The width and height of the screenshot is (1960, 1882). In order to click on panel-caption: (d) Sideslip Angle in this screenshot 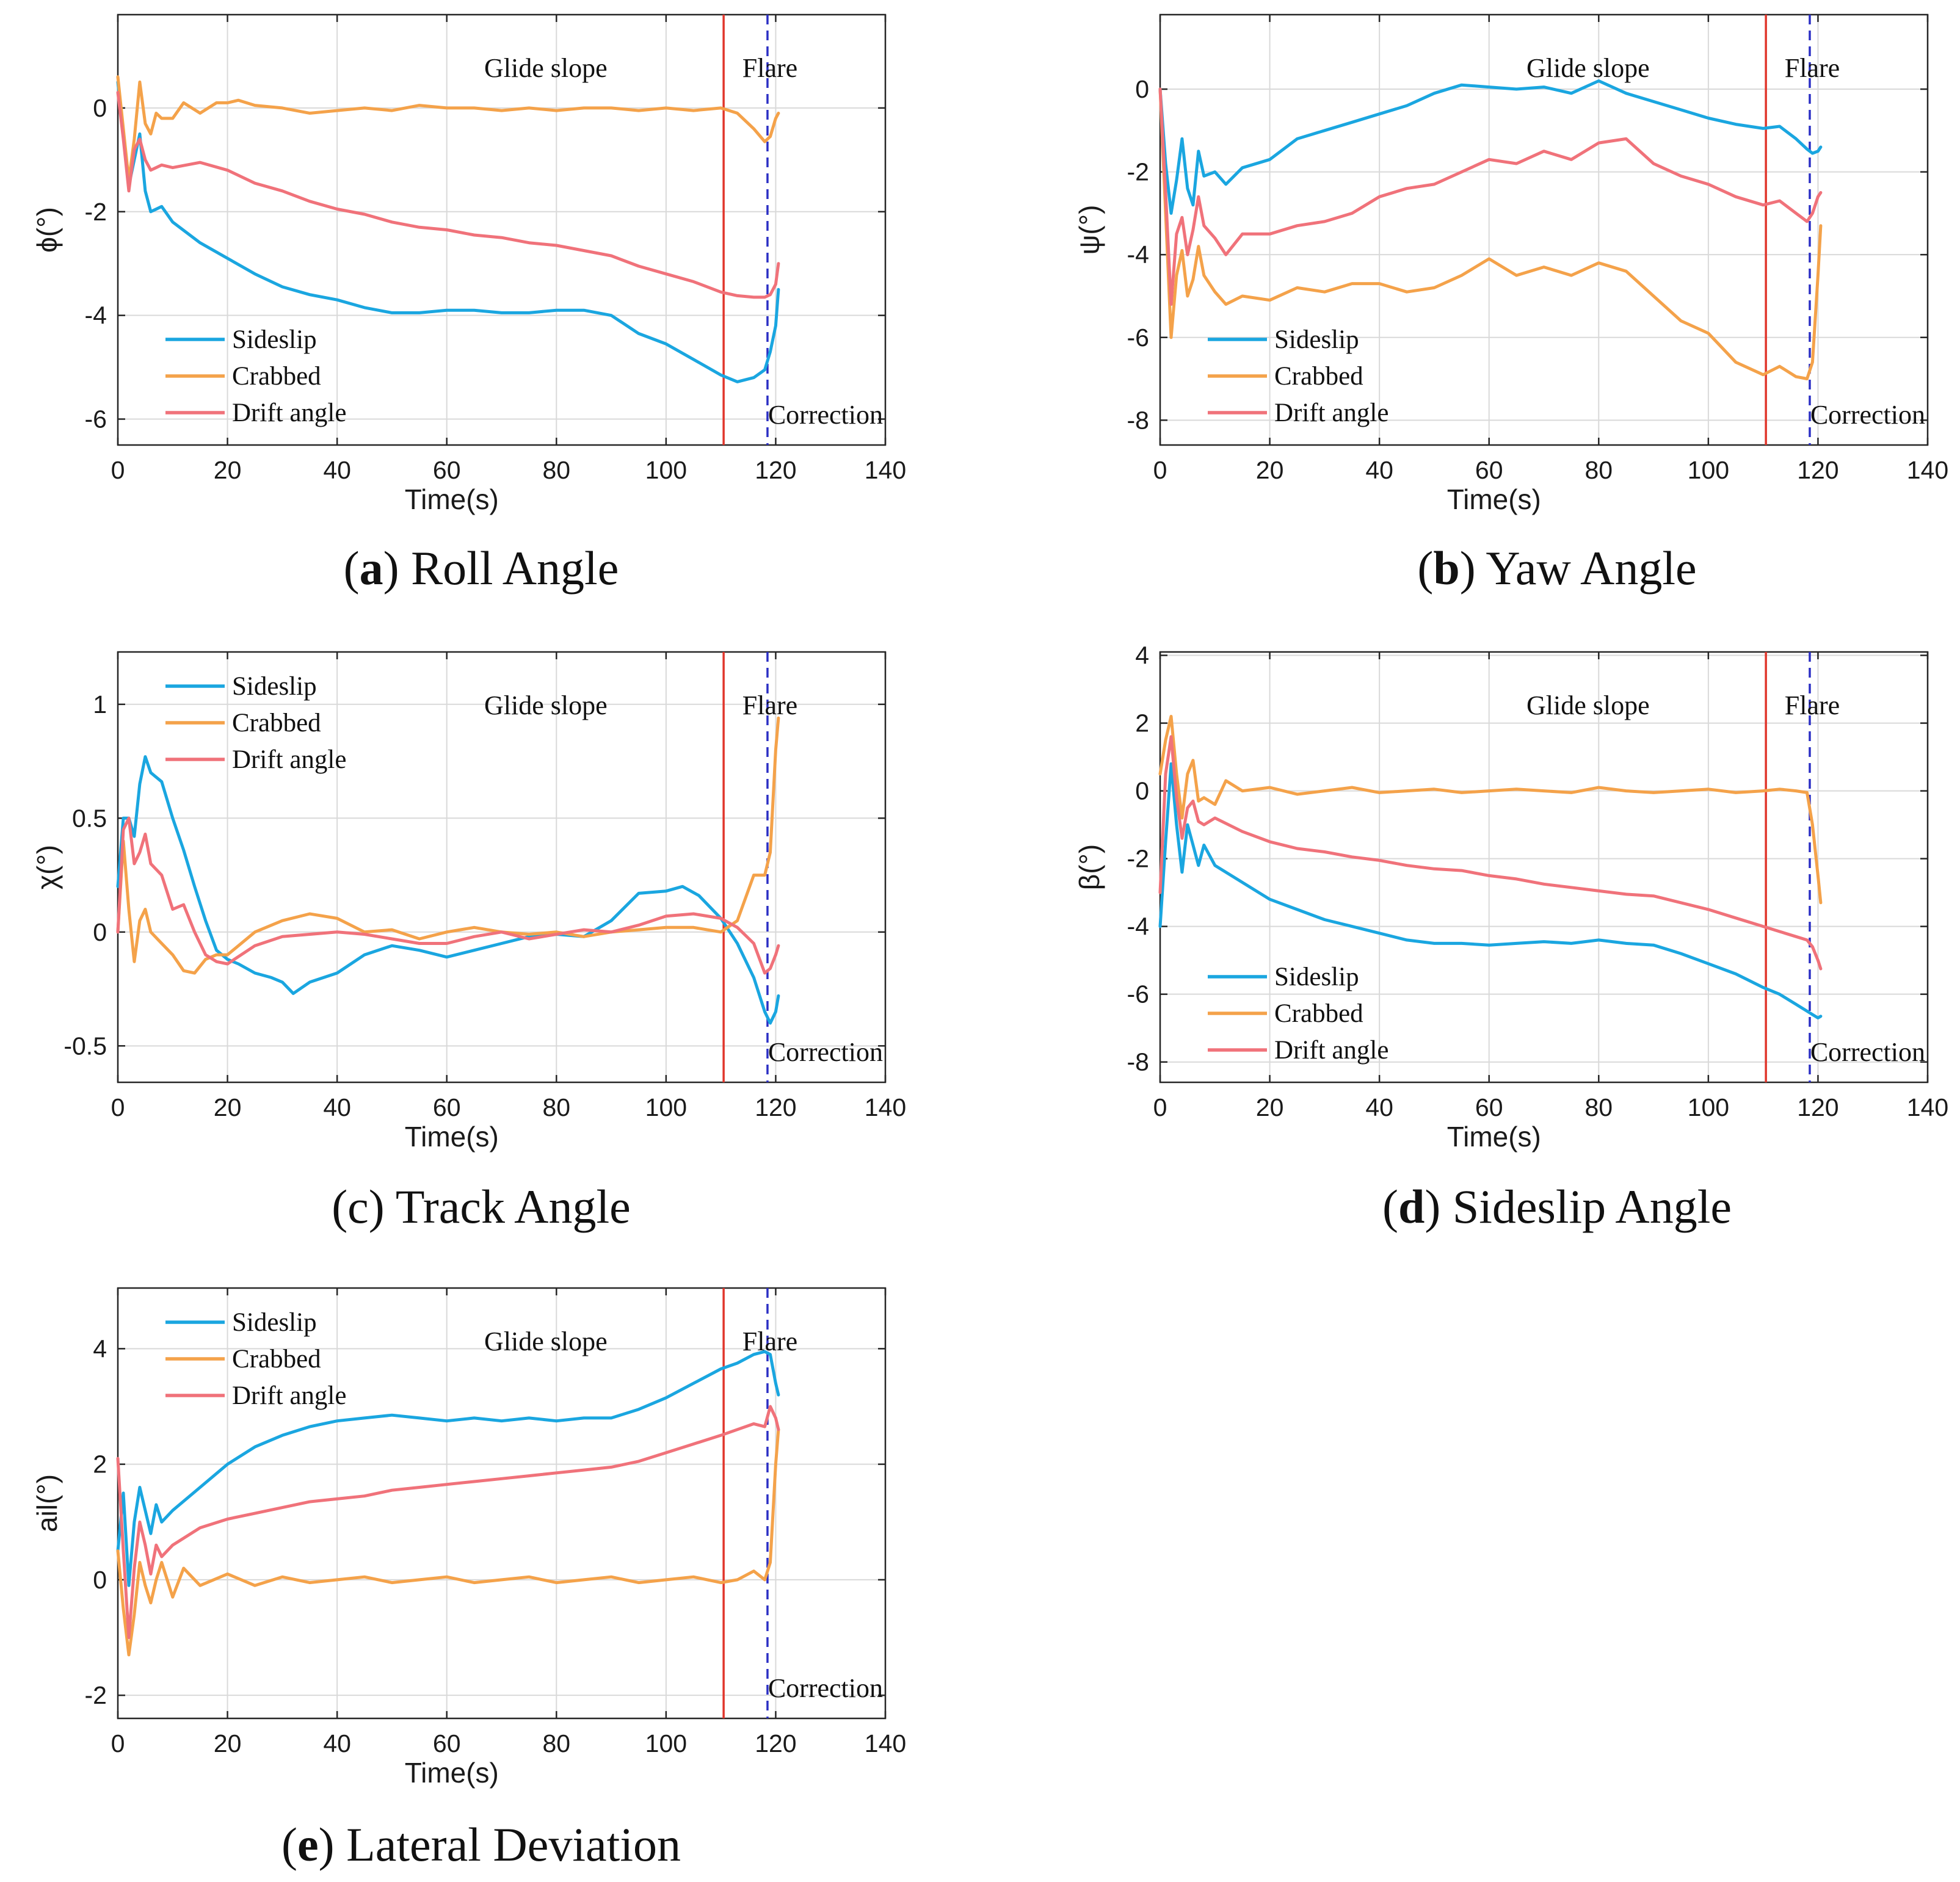, I will do `click(1557, 1206)`.